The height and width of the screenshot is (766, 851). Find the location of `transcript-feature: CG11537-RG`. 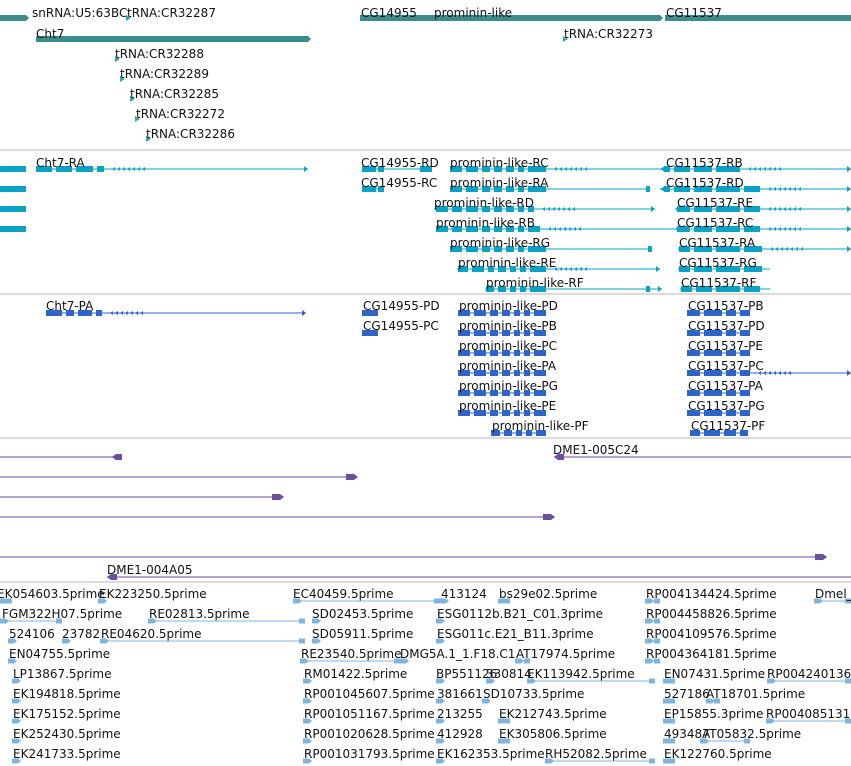

transcript-feature: CG11537-RG is located at coordinates (724, 264).